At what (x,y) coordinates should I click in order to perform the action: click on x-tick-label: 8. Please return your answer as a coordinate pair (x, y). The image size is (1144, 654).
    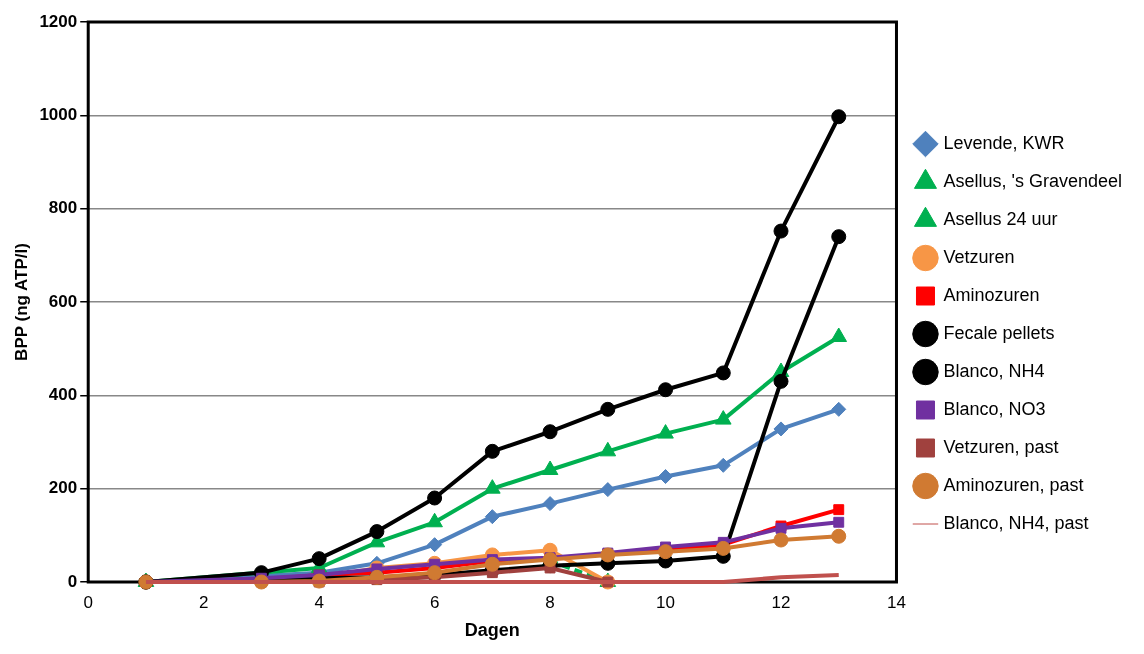
    Looking at the image, I should click on (550, 602).